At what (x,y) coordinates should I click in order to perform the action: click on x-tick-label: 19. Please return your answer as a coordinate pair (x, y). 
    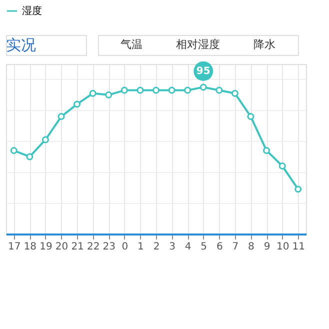
    Looking at the image, I should click on (46, 247).